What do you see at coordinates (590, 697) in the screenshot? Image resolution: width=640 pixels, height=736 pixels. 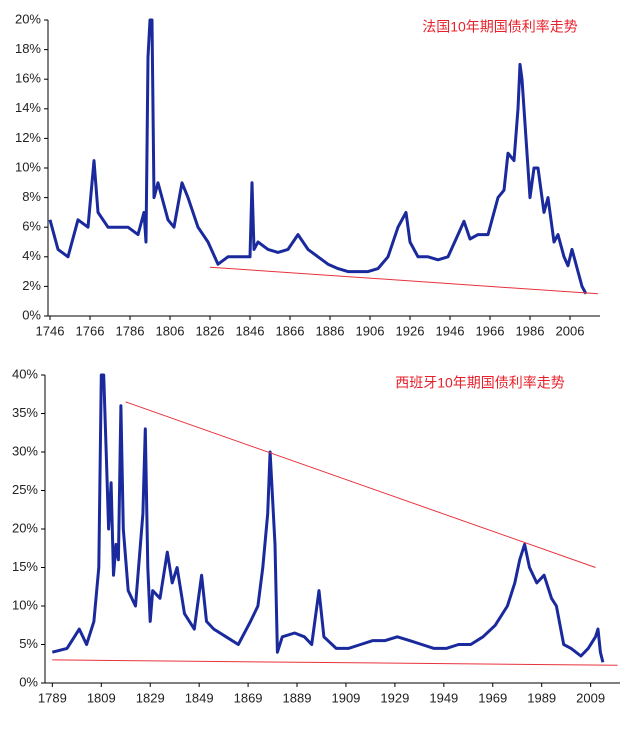 I see `x-tick-label: 2009` at bounding box center [590, 697].